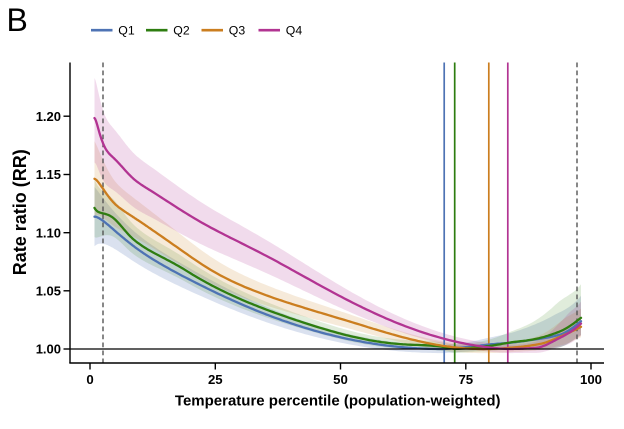  Describe the element at coordinates (48, 116) in the screenshot. I see `svg-text: 1.20` at that location.